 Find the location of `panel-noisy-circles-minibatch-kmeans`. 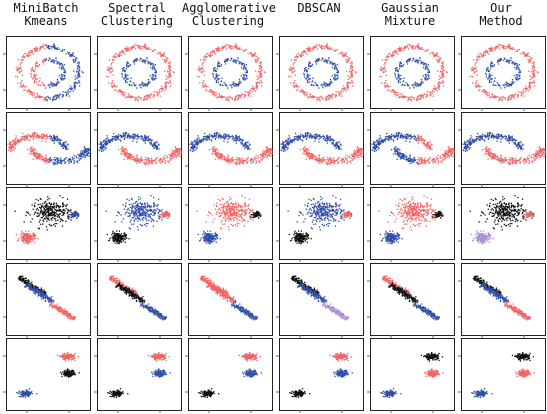

panel-noisy-circles-minibatch-kmeans is located at coordinates (47, 73).